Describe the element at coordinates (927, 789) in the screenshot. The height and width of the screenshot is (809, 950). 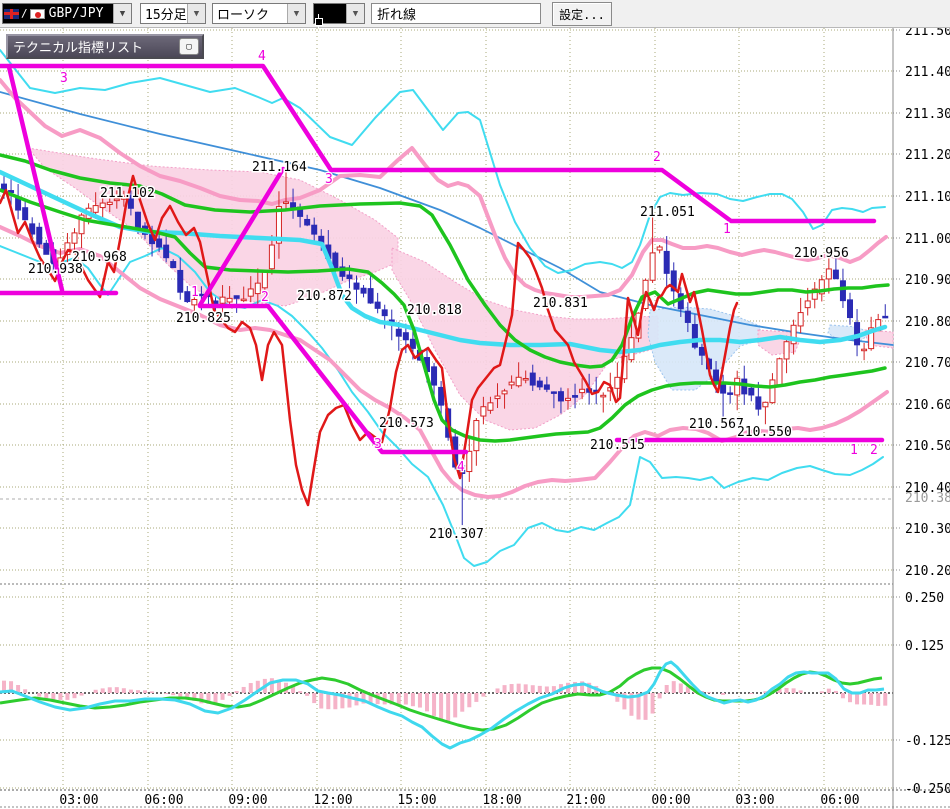
I see `svg-text: -0.250` at that location.